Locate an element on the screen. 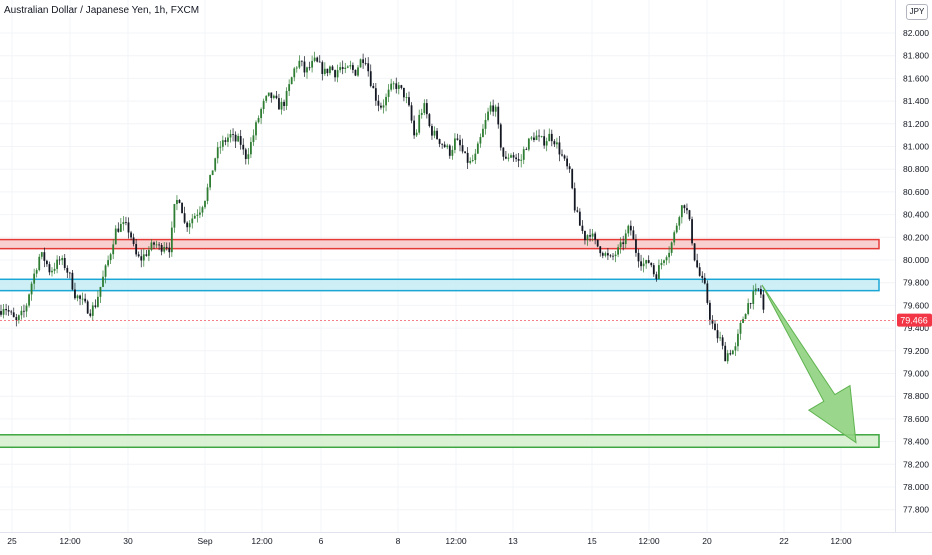 The height and width of the screenshot is (555, 932). price-tick-label: 82.000 is located at coordinates (916, 33).